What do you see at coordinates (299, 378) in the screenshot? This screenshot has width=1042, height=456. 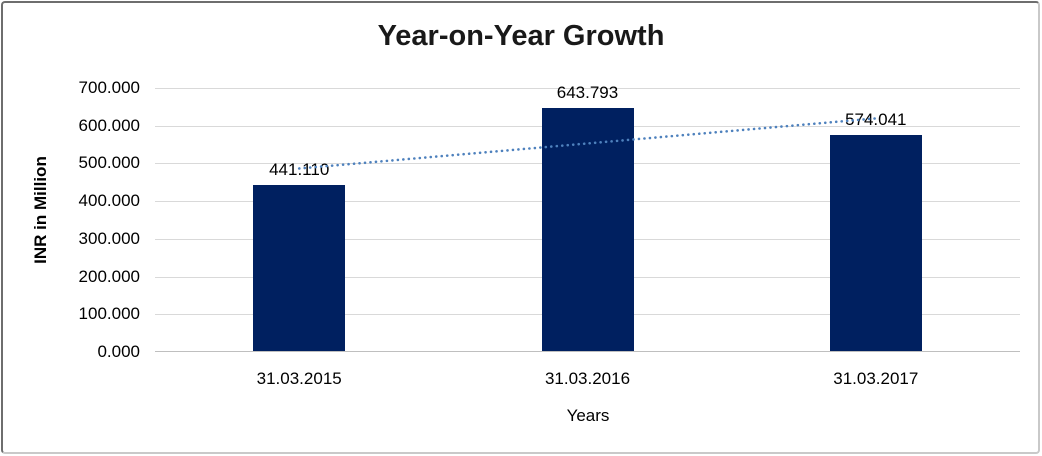 I see `x-tick-label: 31.03.2015` at bounding box center [299, 378].